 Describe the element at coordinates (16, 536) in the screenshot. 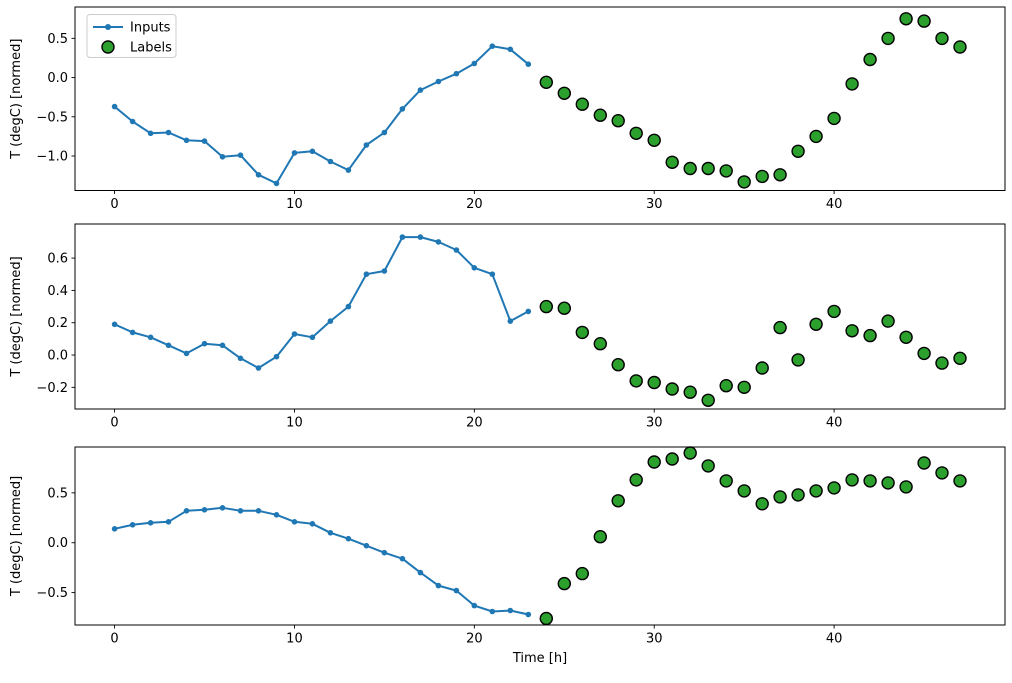

I see `y-axis-label: T (degC) [normed]` at that location.